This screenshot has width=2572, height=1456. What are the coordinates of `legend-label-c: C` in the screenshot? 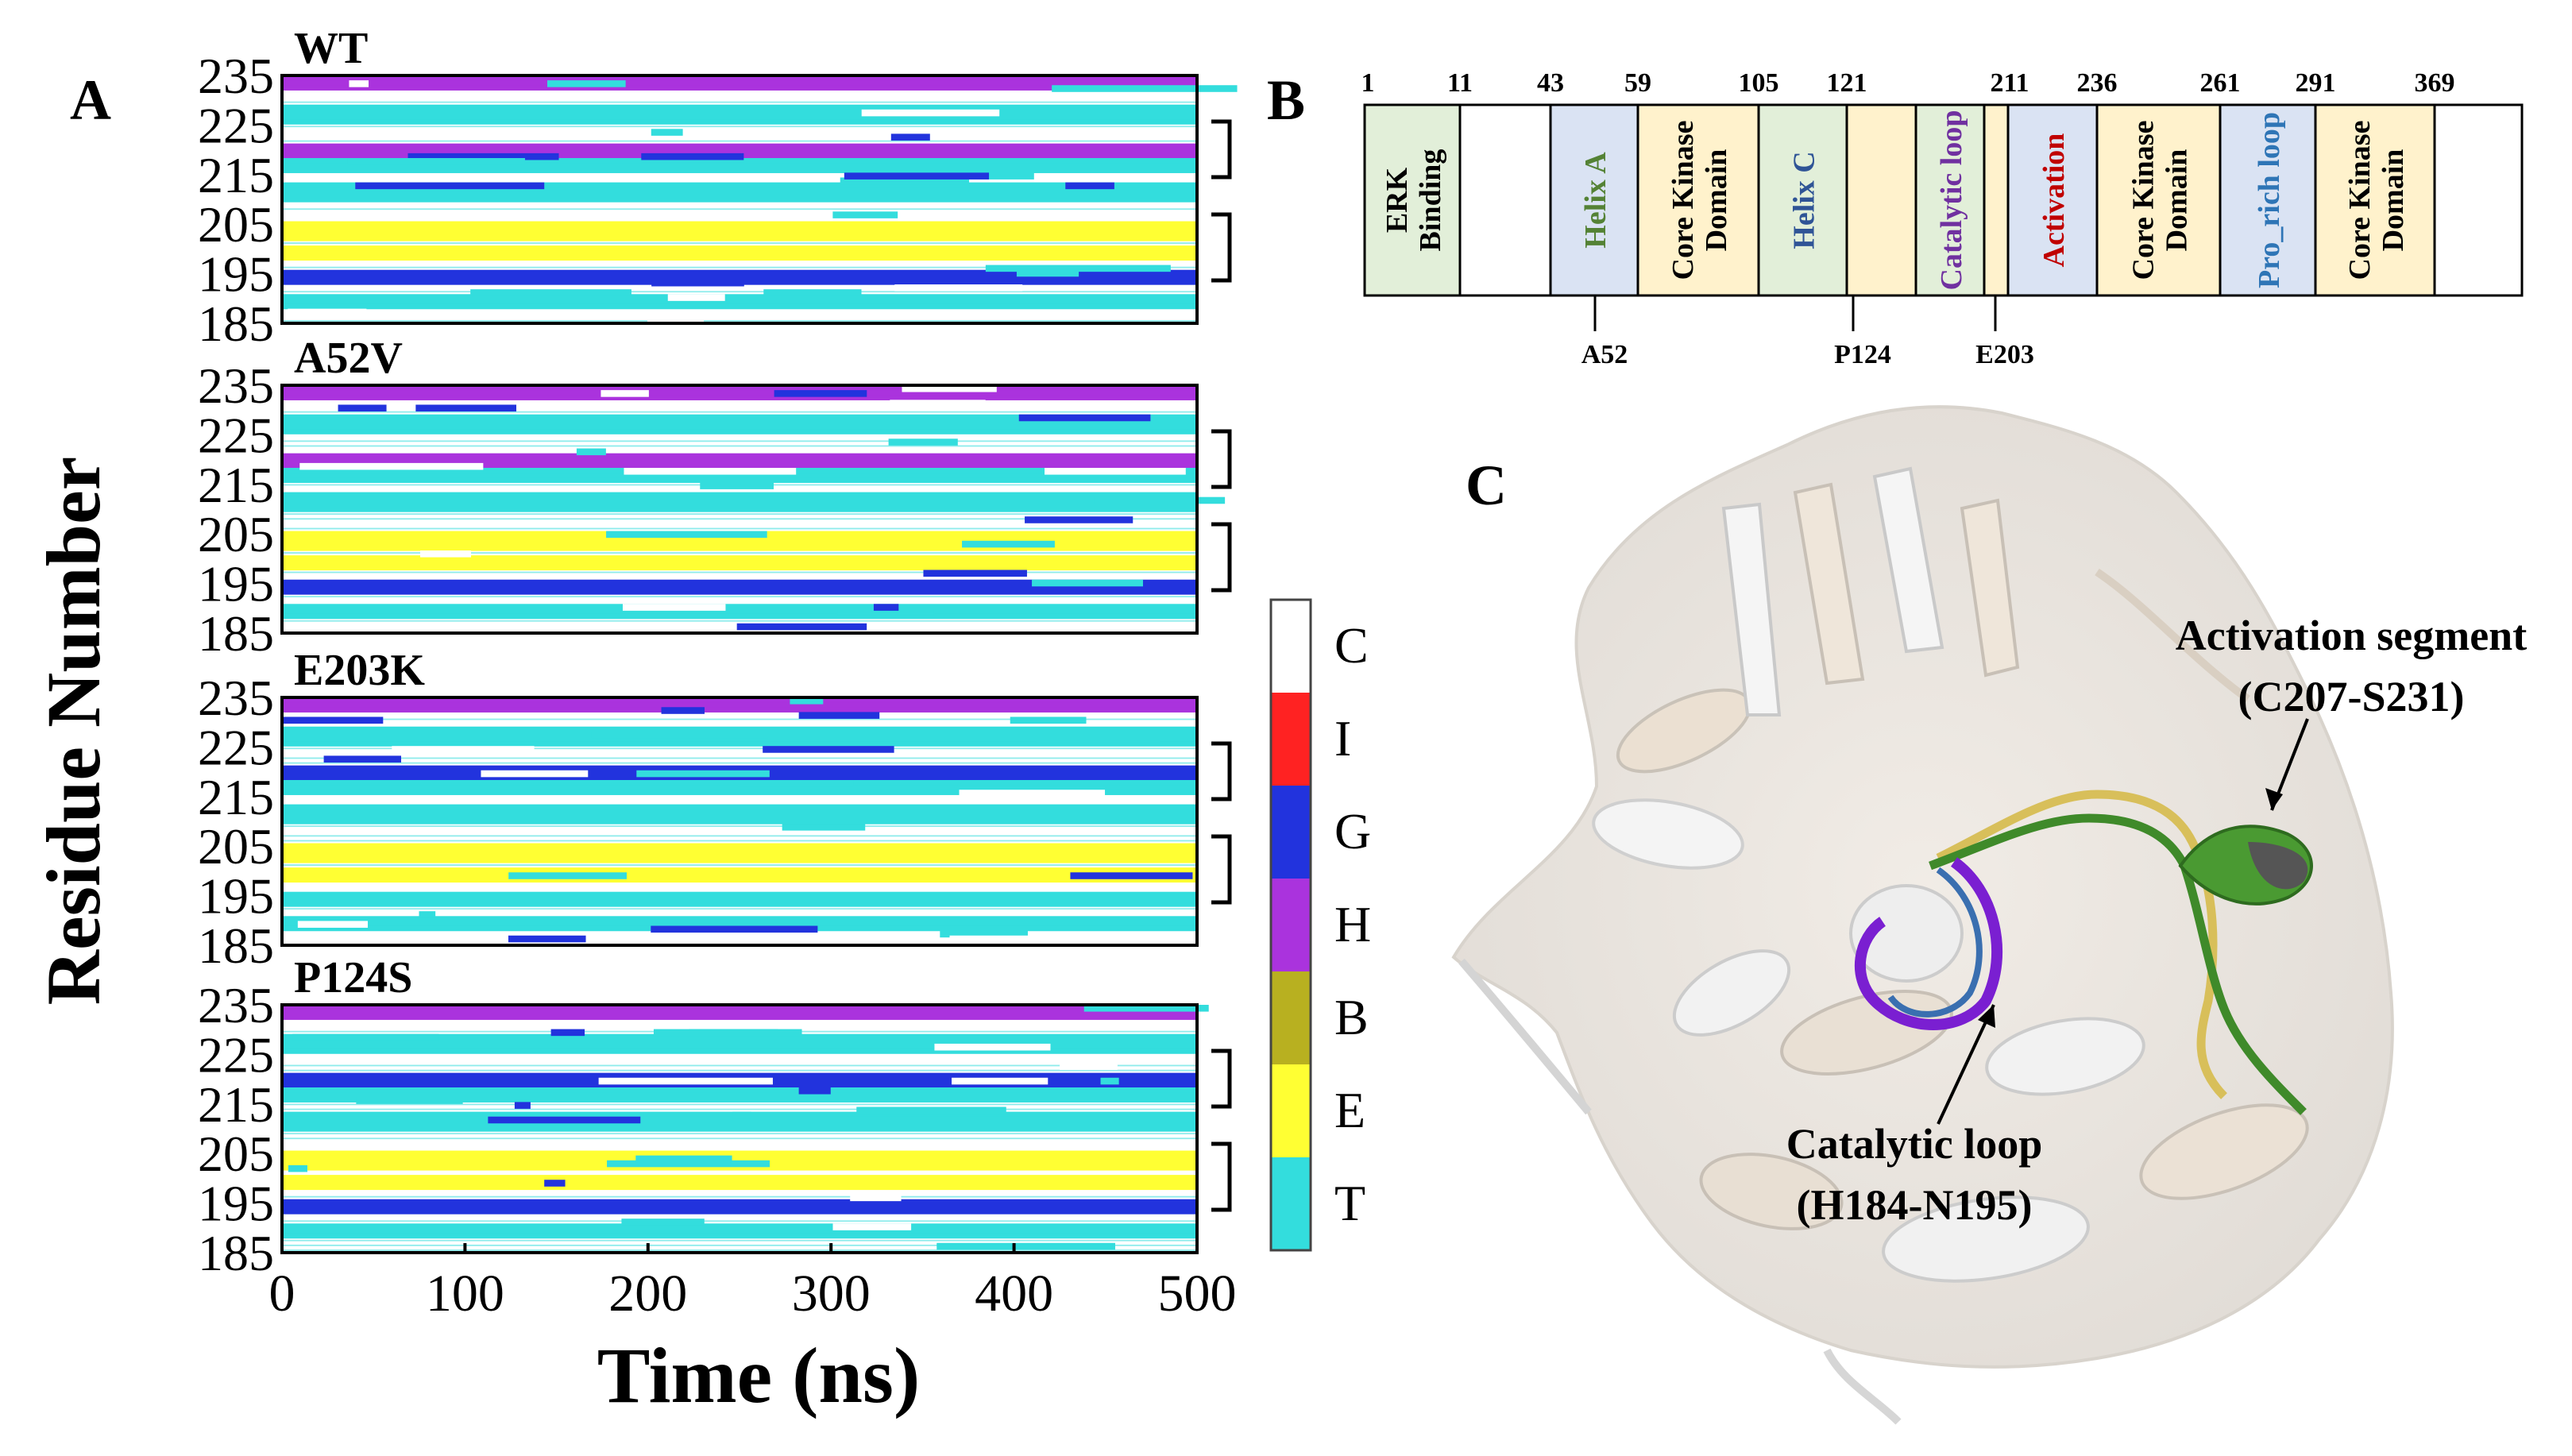 It's located at (1351, 645).